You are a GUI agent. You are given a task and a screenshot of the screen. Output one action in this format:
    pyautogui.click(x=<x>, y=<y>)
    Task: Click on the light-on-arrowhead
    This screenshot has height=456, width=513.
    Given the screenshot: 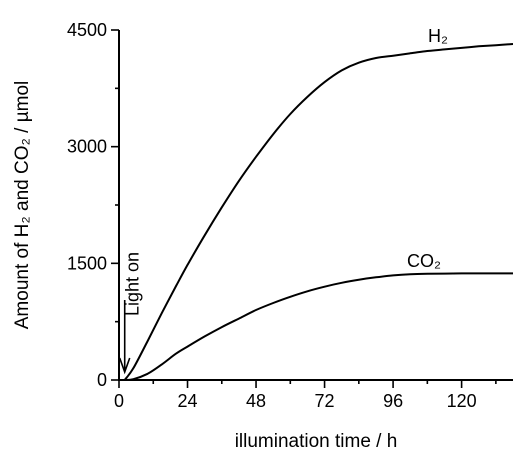 What is the action you would take?
    pyautogui.click(x=124, y=366)
    